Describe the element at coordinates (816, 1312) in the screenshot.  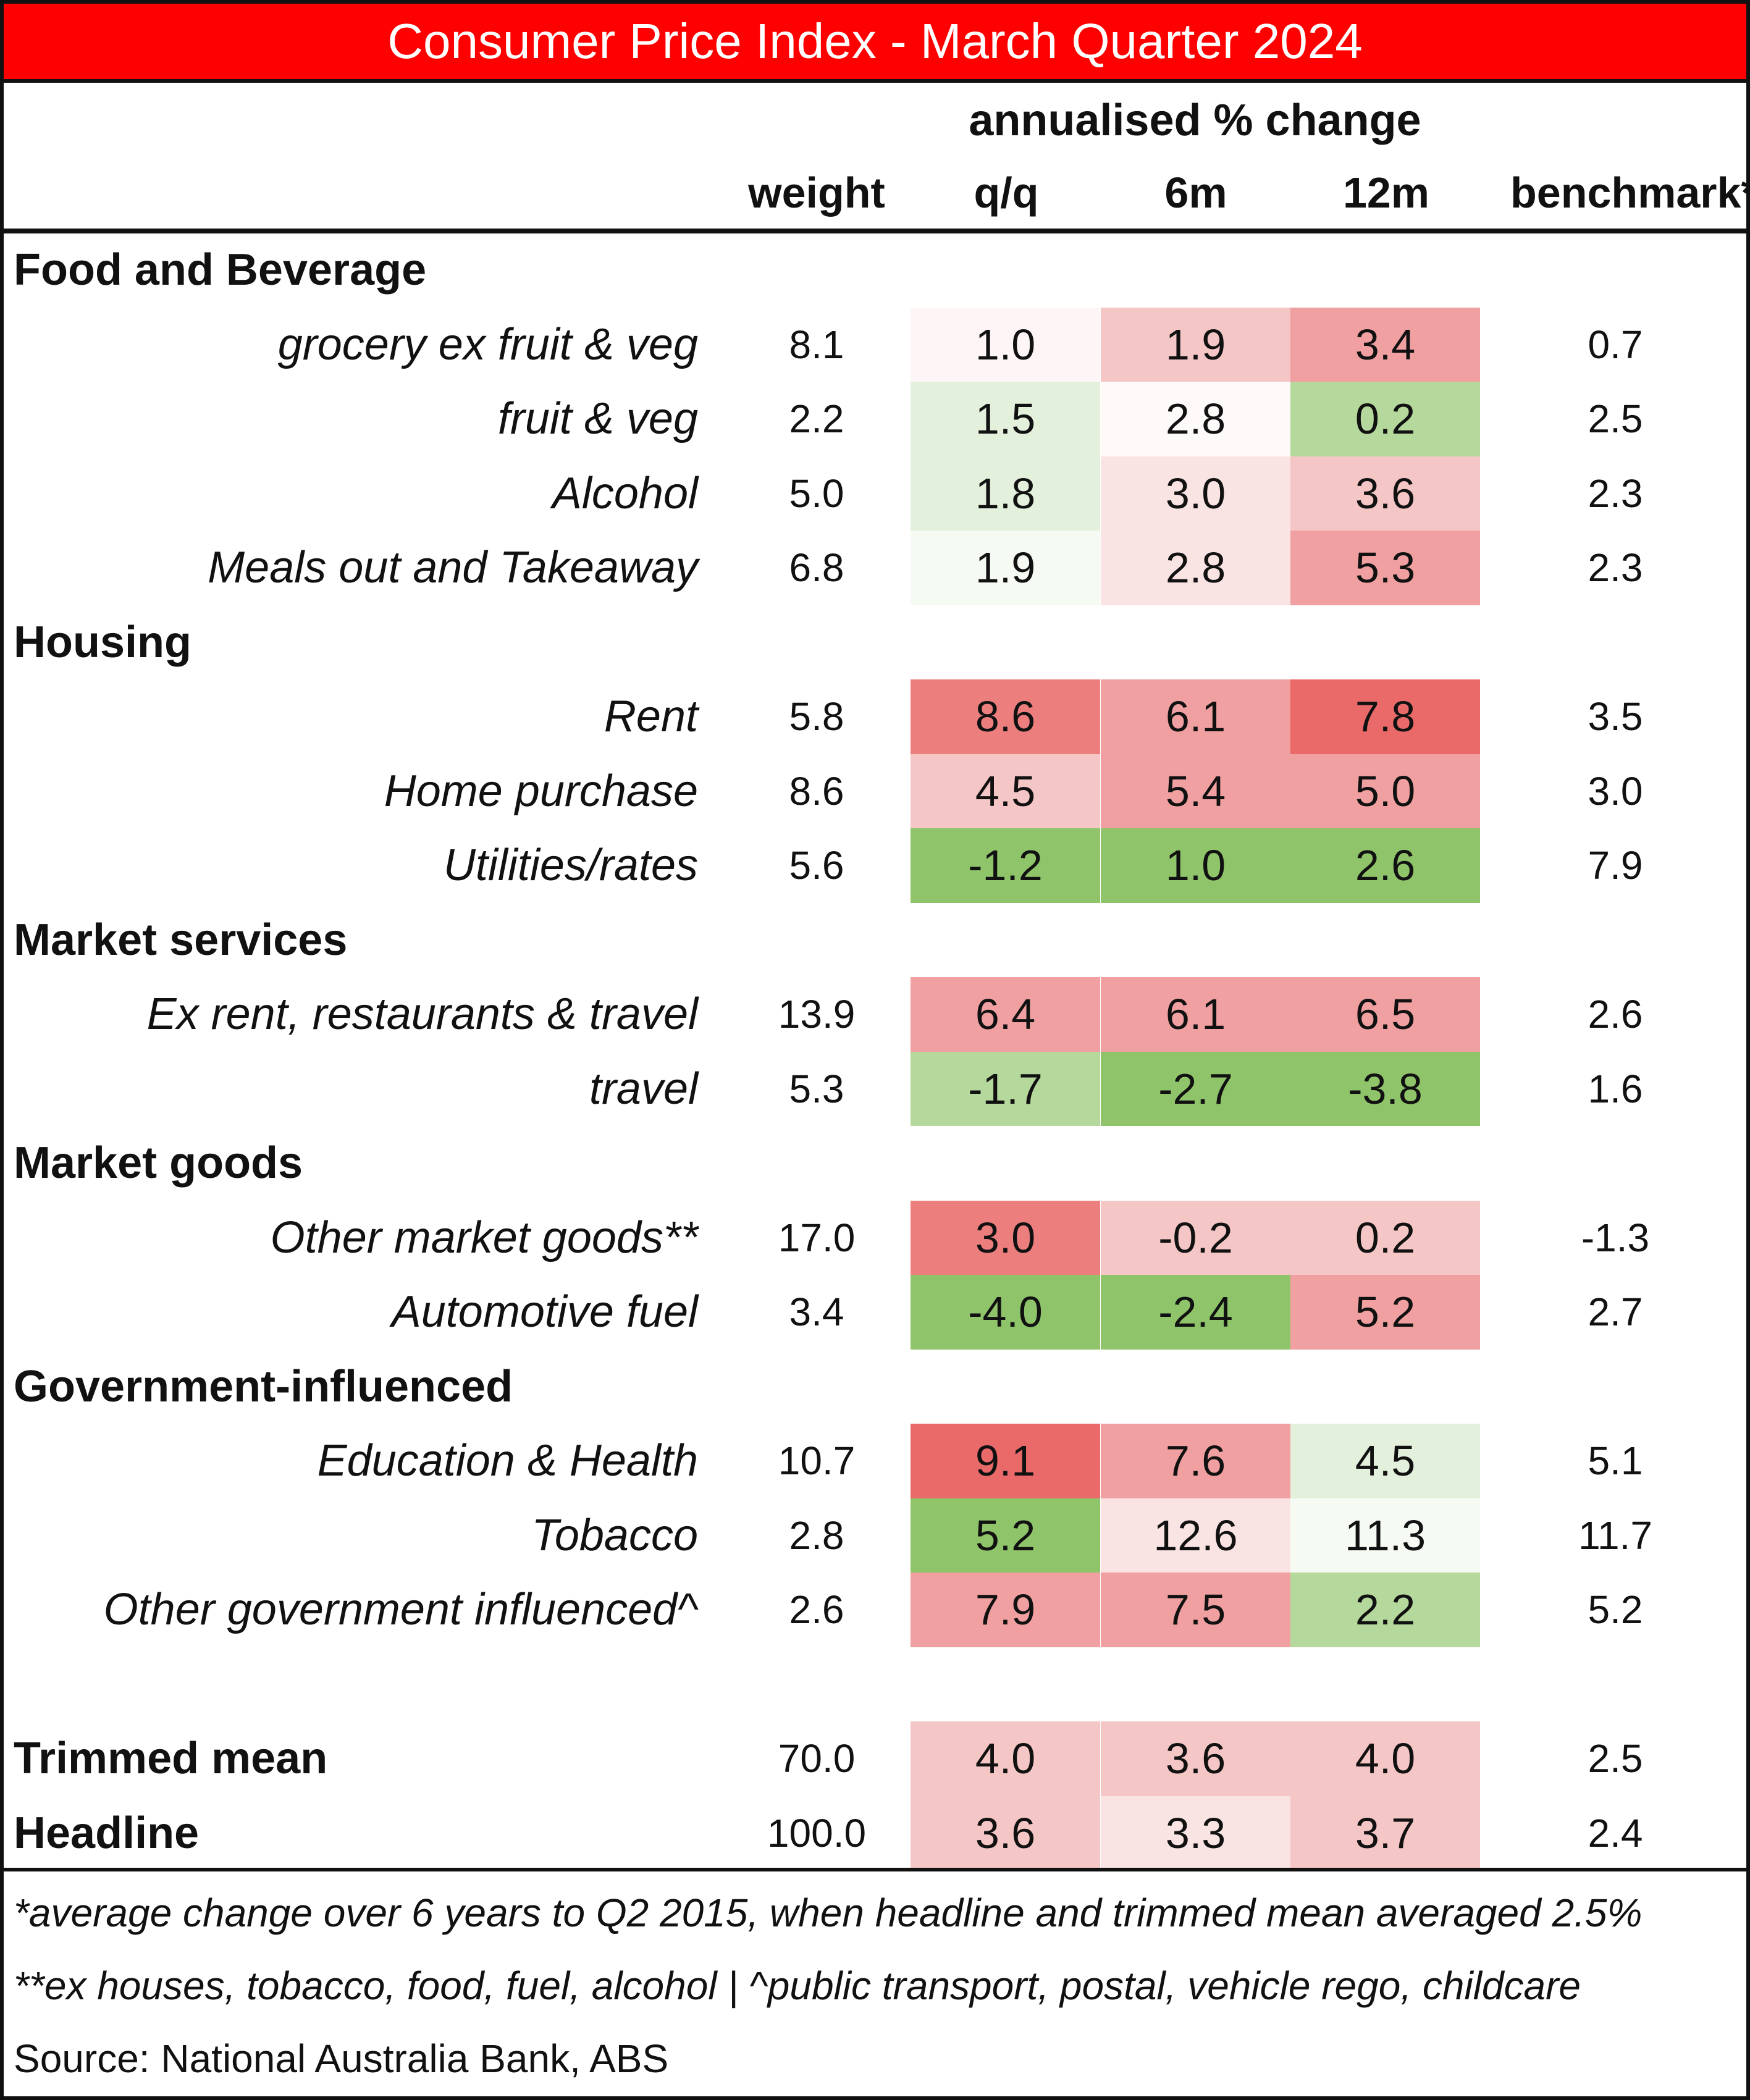
I see `weight-value: 3.4` at that location.